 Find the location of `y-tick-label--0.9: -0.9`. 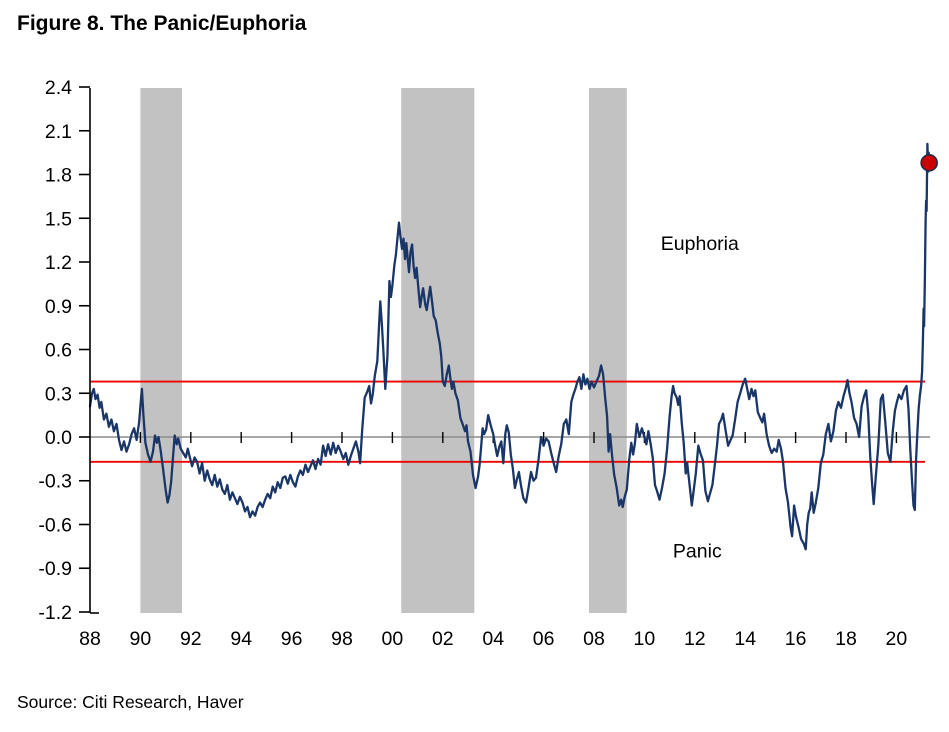

y-tick-label--0.9: -0.9 is located at coordinates (55, 569).